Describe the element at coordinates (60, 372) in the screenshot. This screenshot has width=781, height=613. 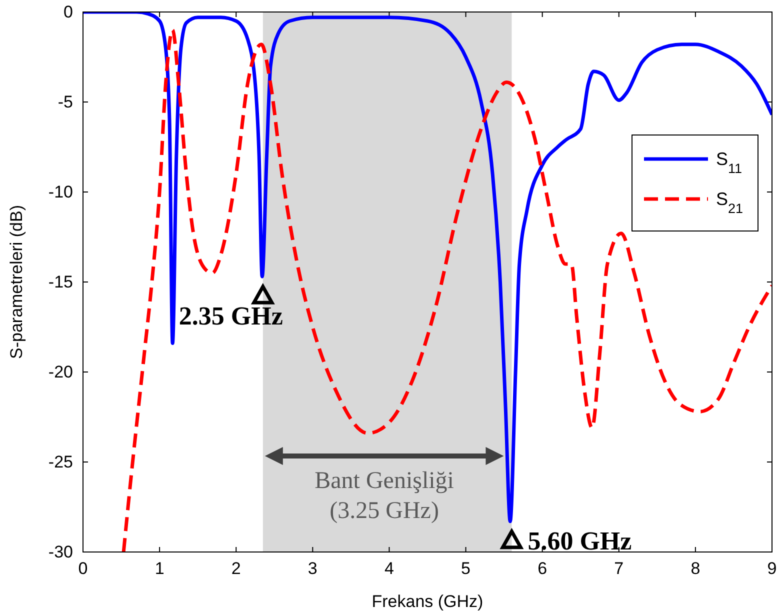
I see `y-tick-label: -20` at that location.